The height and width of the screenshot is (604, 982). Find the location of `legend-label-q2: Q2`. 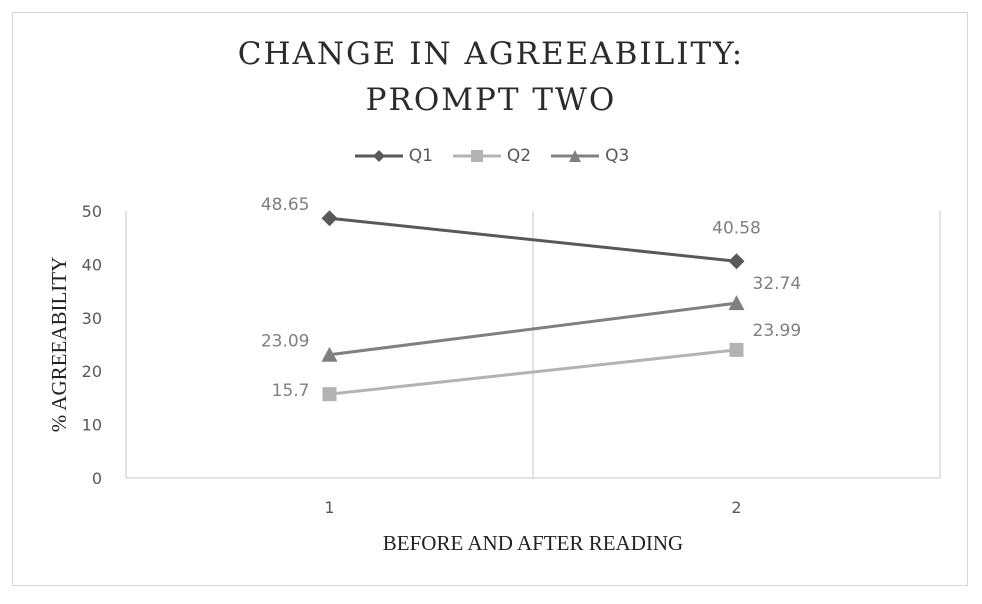

legend-label-q2: Q2 is located at coordinates (519, 156).